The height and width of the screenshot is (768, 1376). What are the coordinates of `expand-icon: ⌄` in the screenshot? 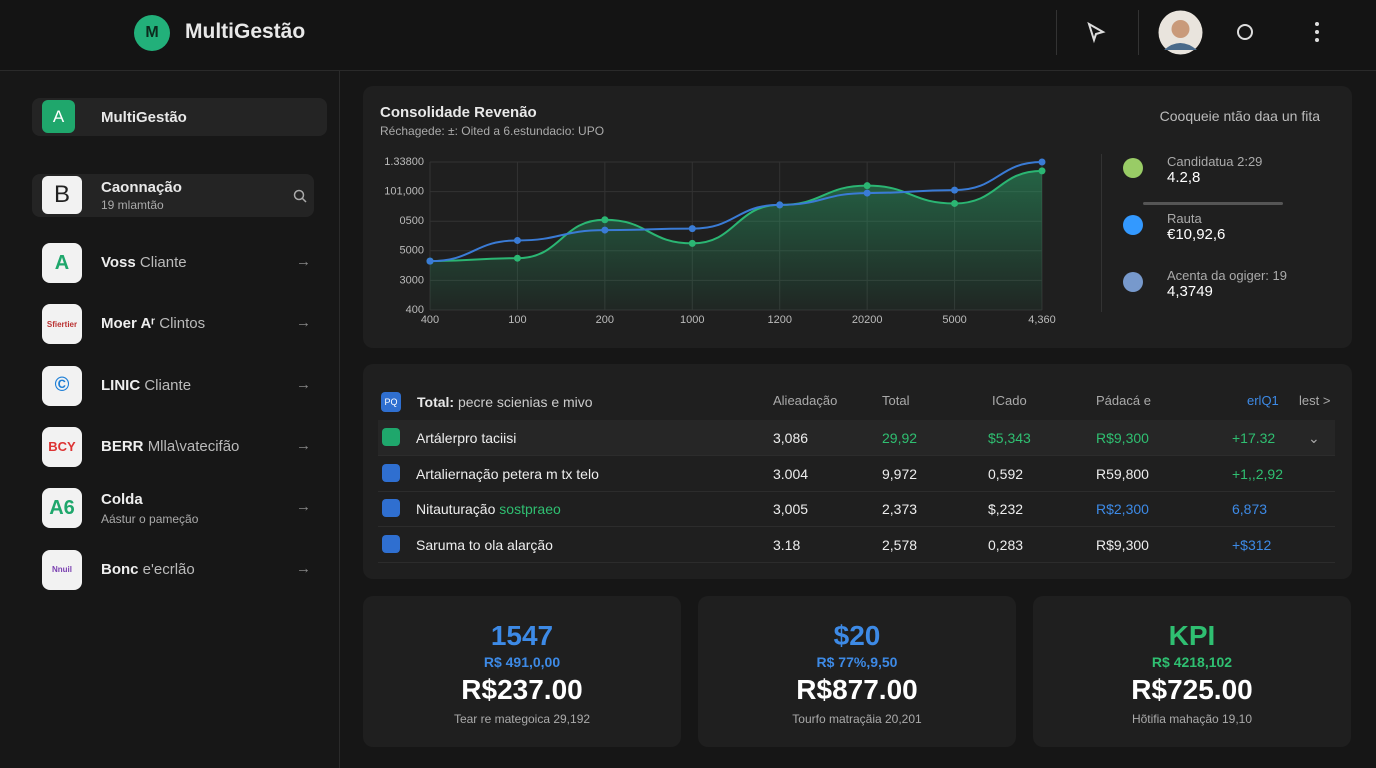 It's located at (1314, 438).